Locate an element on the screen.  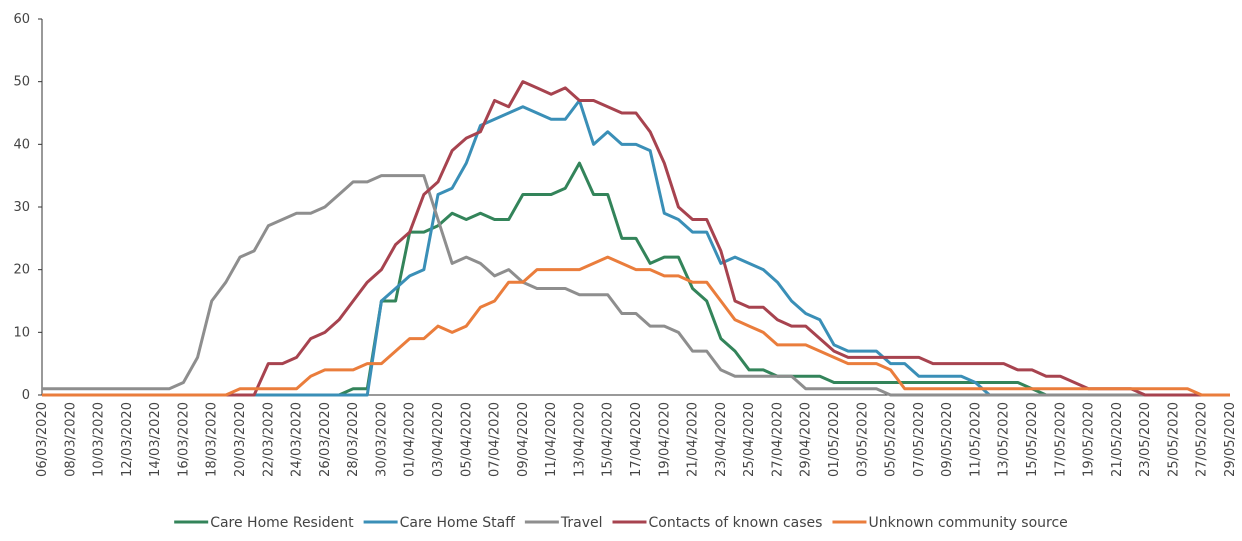
legend-label: Contacts of known cases is located at coordinates (736, 523).